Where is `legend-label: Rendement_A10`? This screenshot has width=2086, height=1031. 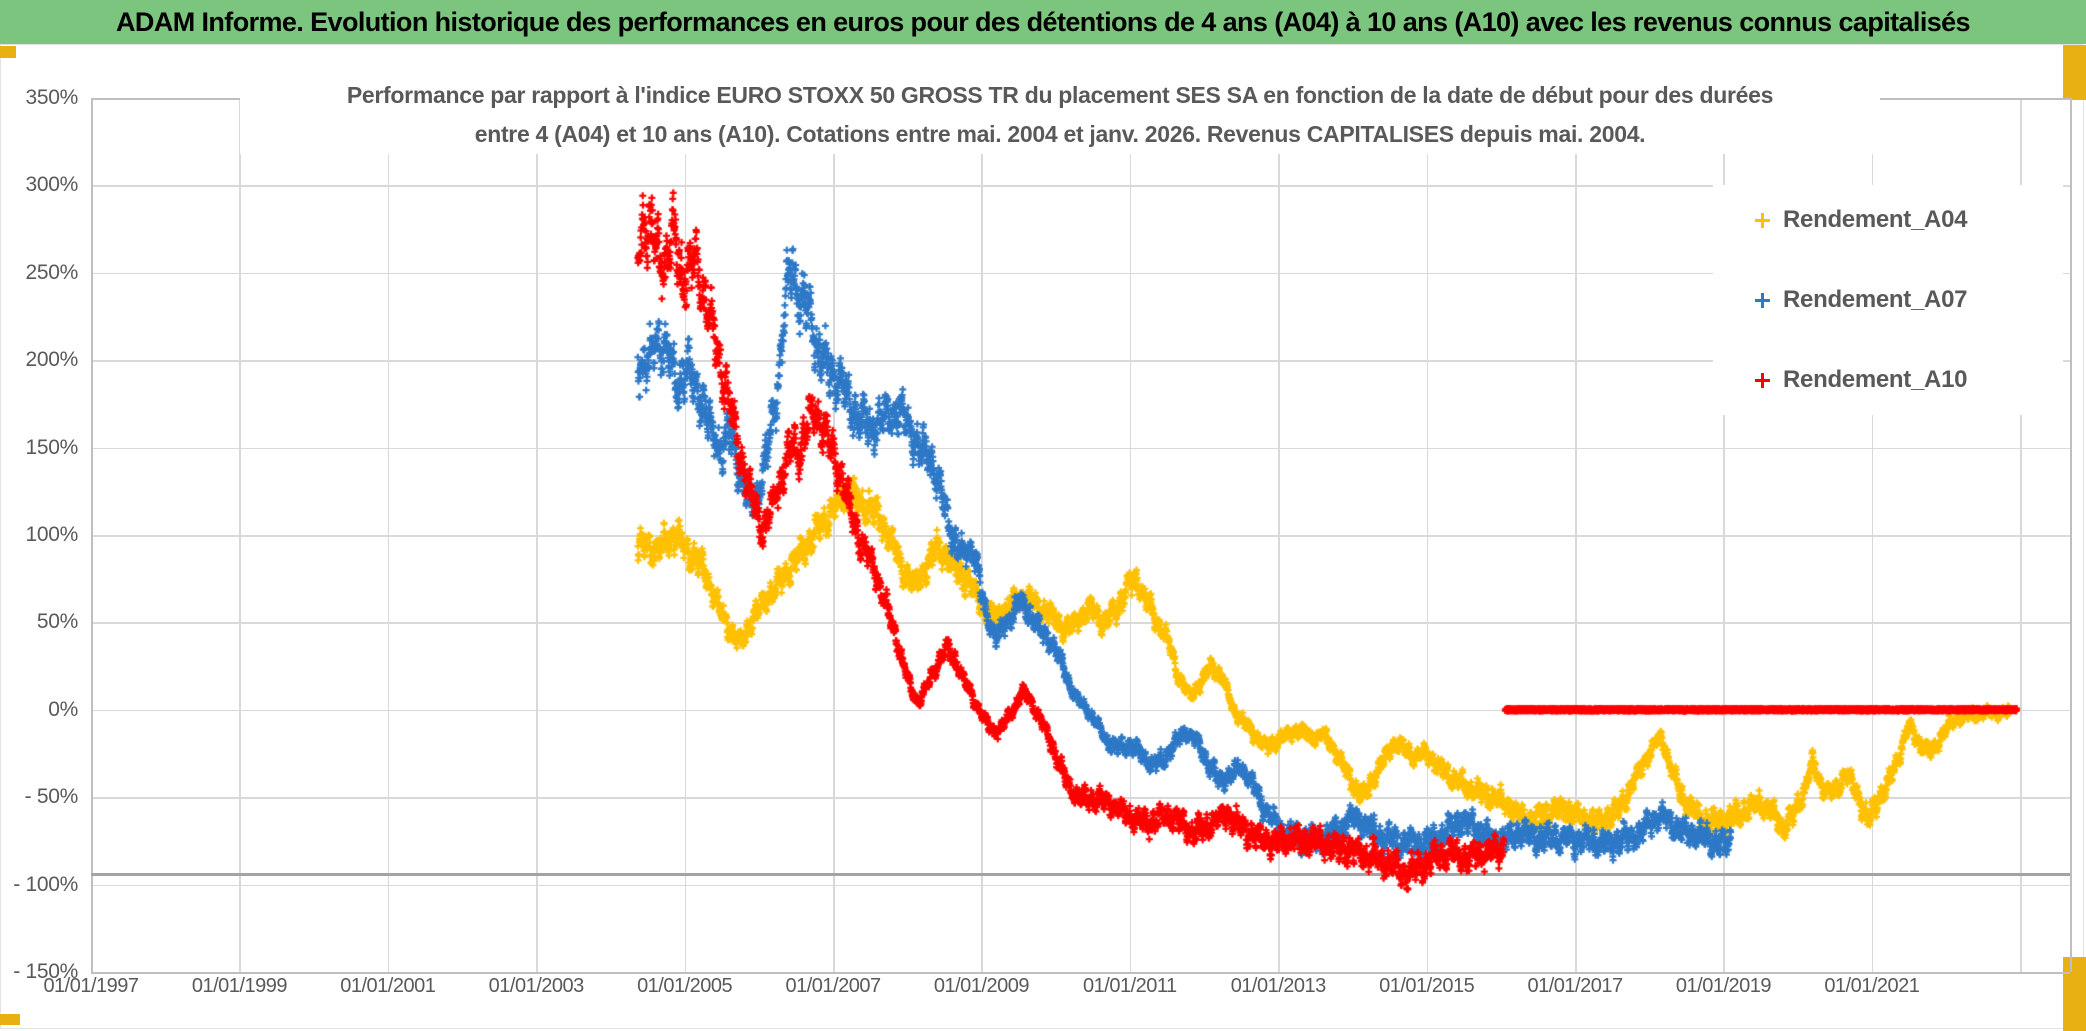
legend-label: Rendement_A10 is located at coordinates (1875, 379).